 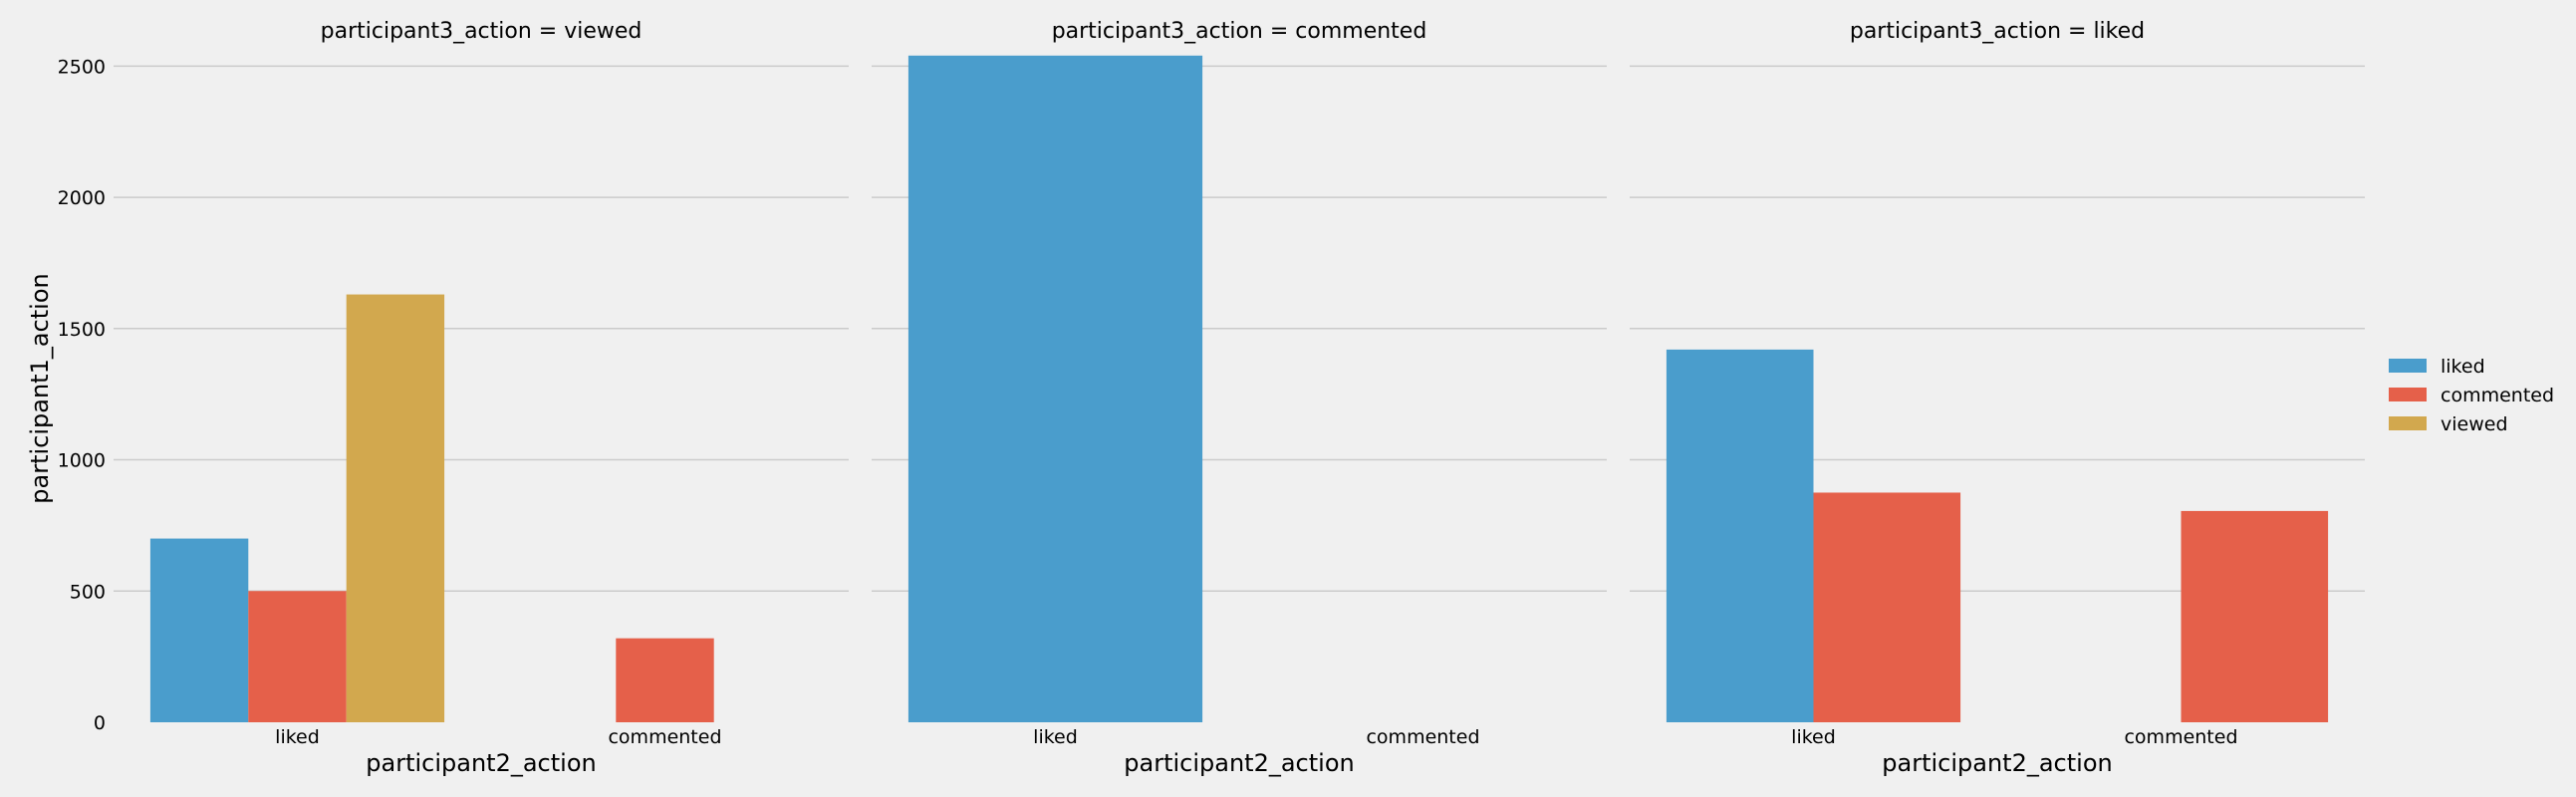 What do you see at coordinates (395, 508) in the screenshot?
I see `bar-viewed-liked` at bounding box center [395, 508].